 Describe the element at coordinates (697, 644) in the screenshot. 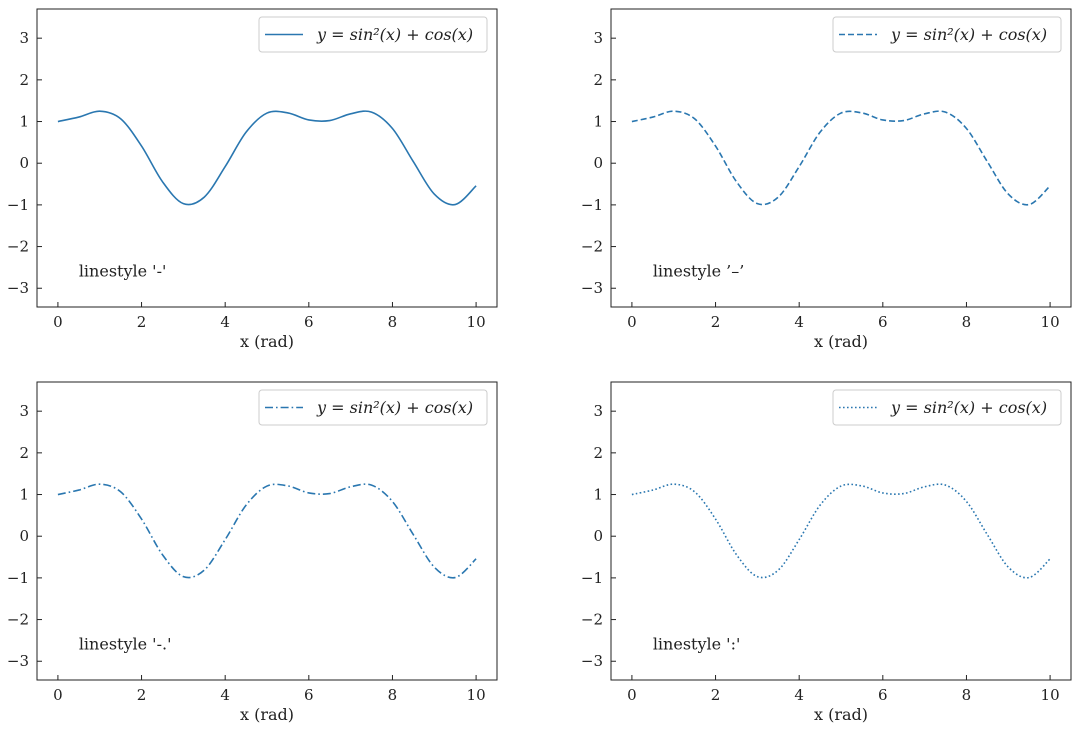

I see `linestyle-annotation: linestyle ':'` at that location.